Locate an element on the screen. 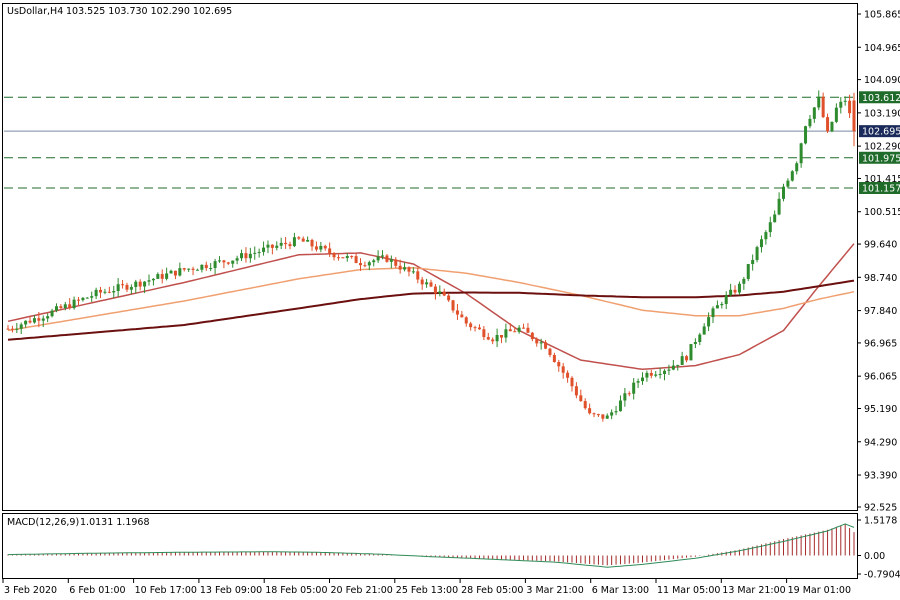 This screenshot has height=600, width=900. macd-indicator: 1.5178 0.00 -0.7904 is located at coordinates (453, 548).